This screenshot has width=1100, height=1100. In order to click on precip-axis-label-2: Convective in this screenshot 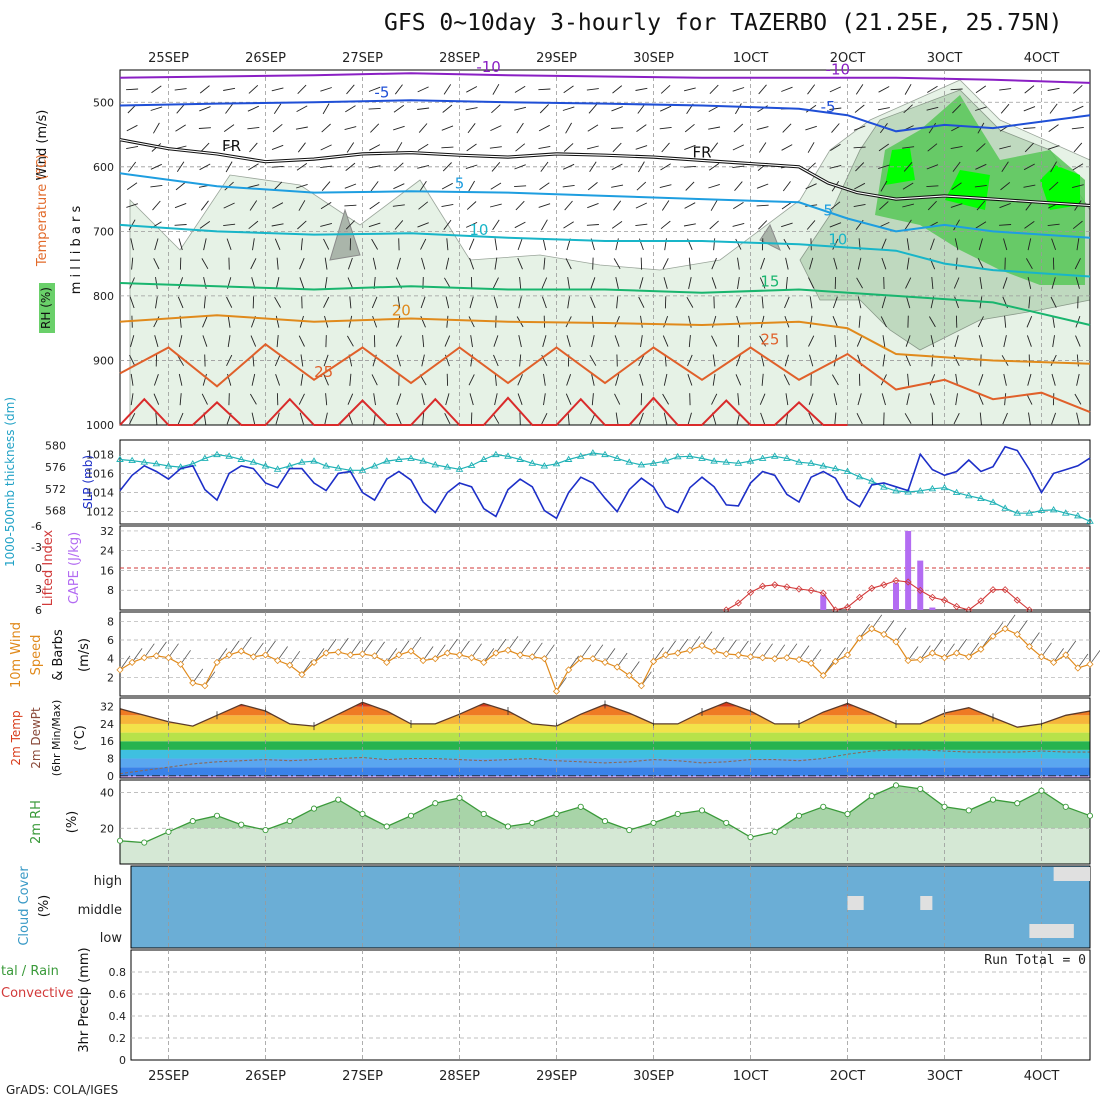, I will do `click(37, 993)`.